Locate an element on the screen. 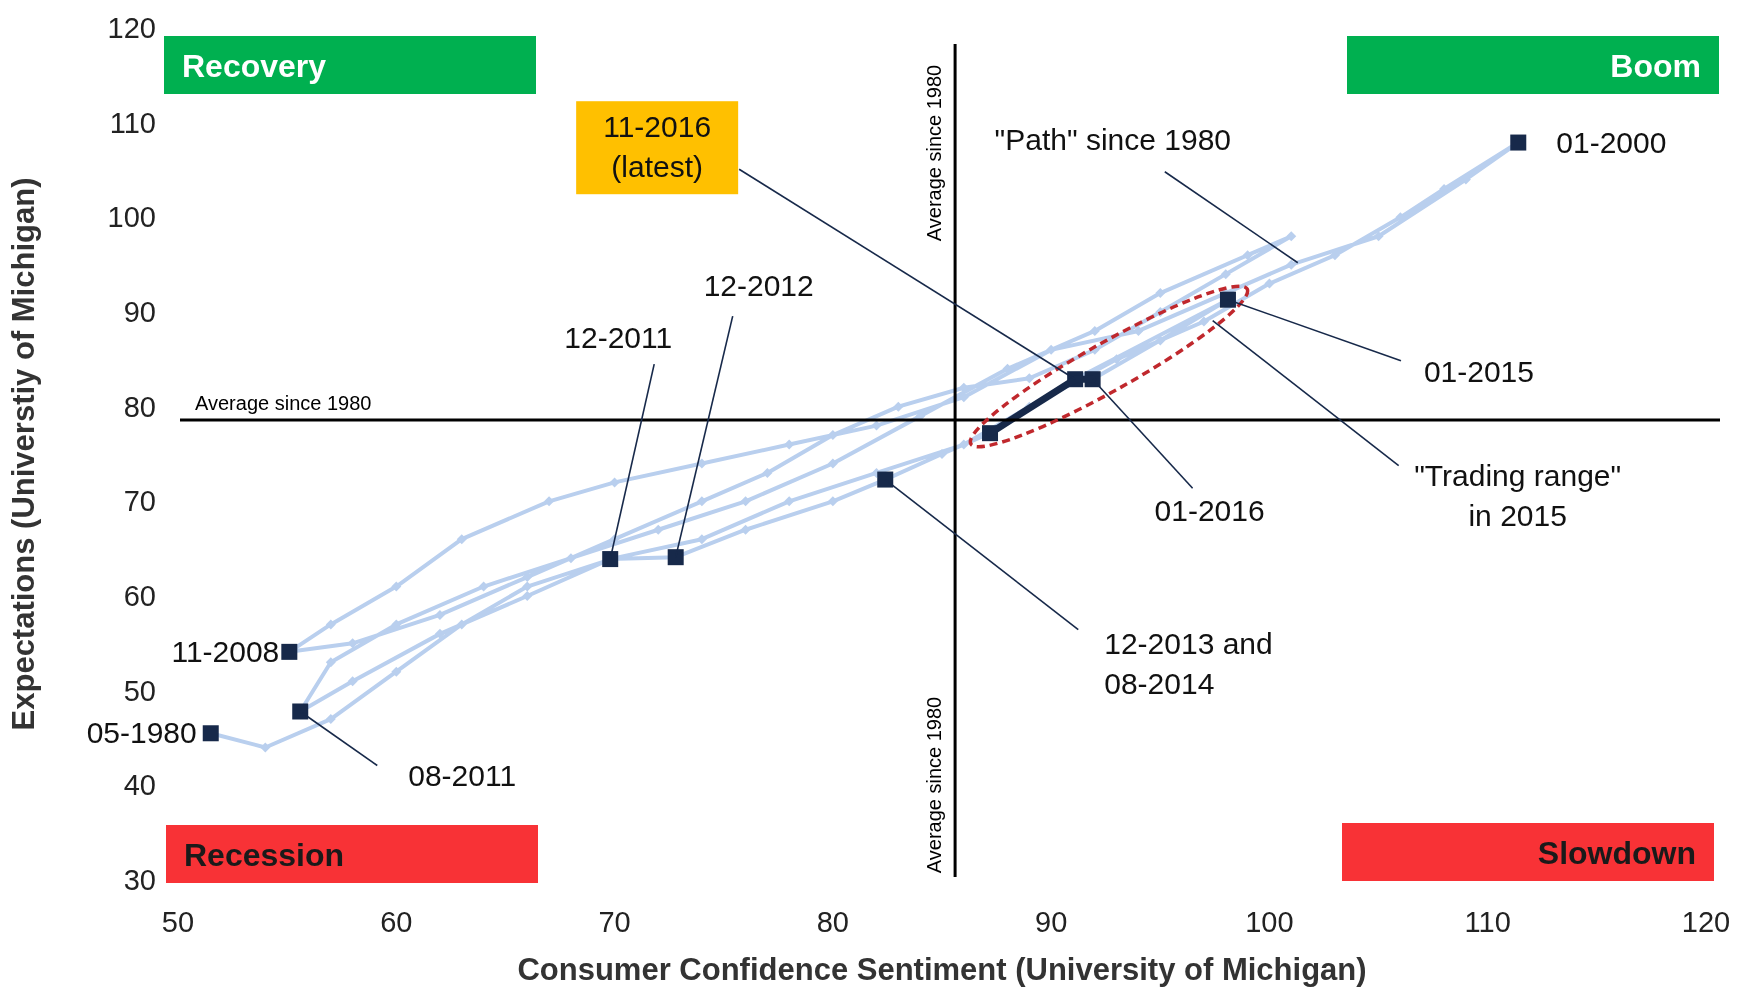 Image resolution: width=1740 pixels, height=1001 pixels. y-tick-label: 100 is located at coordinates (131, 217).